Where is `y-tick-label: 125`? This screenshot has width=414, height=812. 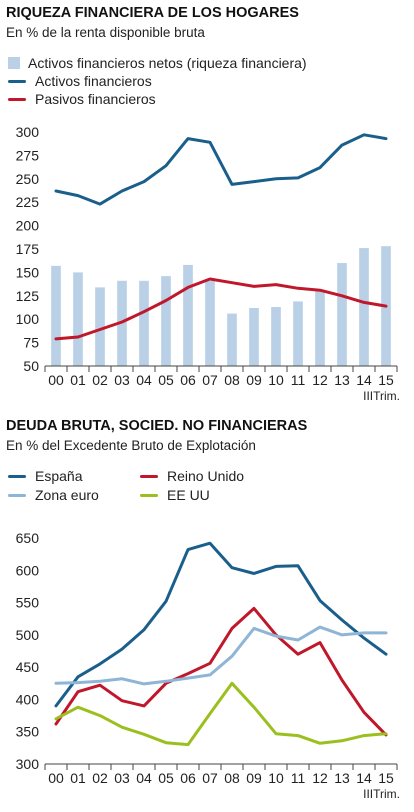 y-tick-label: 125 is located at coordinates (28, 296).